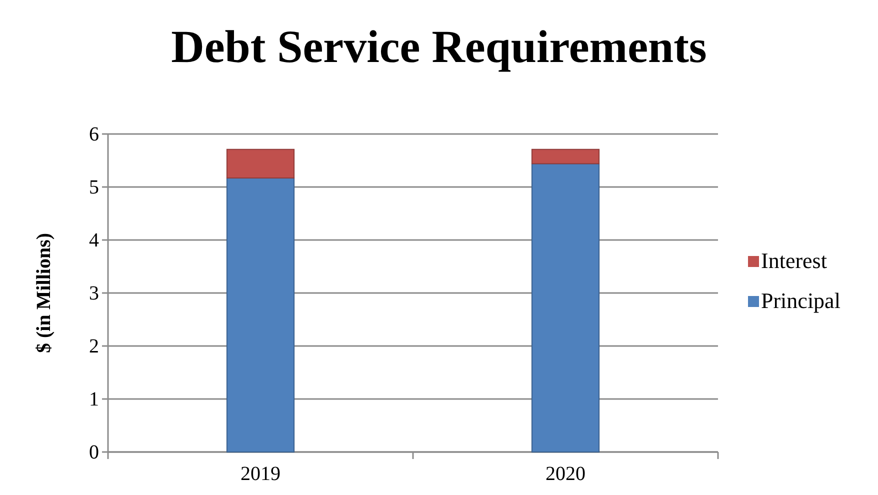  What do you see at coordinates (94, 399) in the screenshot?
I see `y-tick-label: 1` at bounding box center [94, 399].